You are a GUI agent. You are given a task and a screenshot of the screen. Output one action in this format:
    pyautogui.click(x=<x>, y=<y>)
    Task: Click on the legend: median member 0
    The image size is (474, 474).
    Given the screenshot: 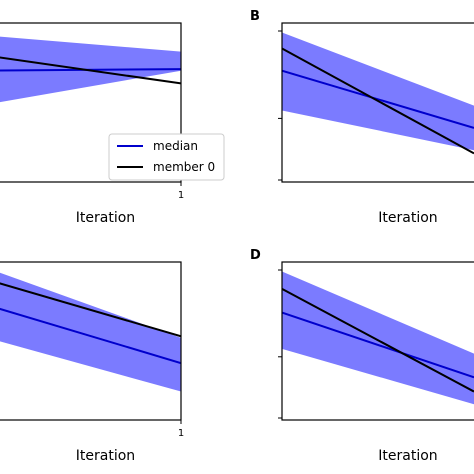 What is the action you would take?
    pyautogui.click(x=166, y=157)
    